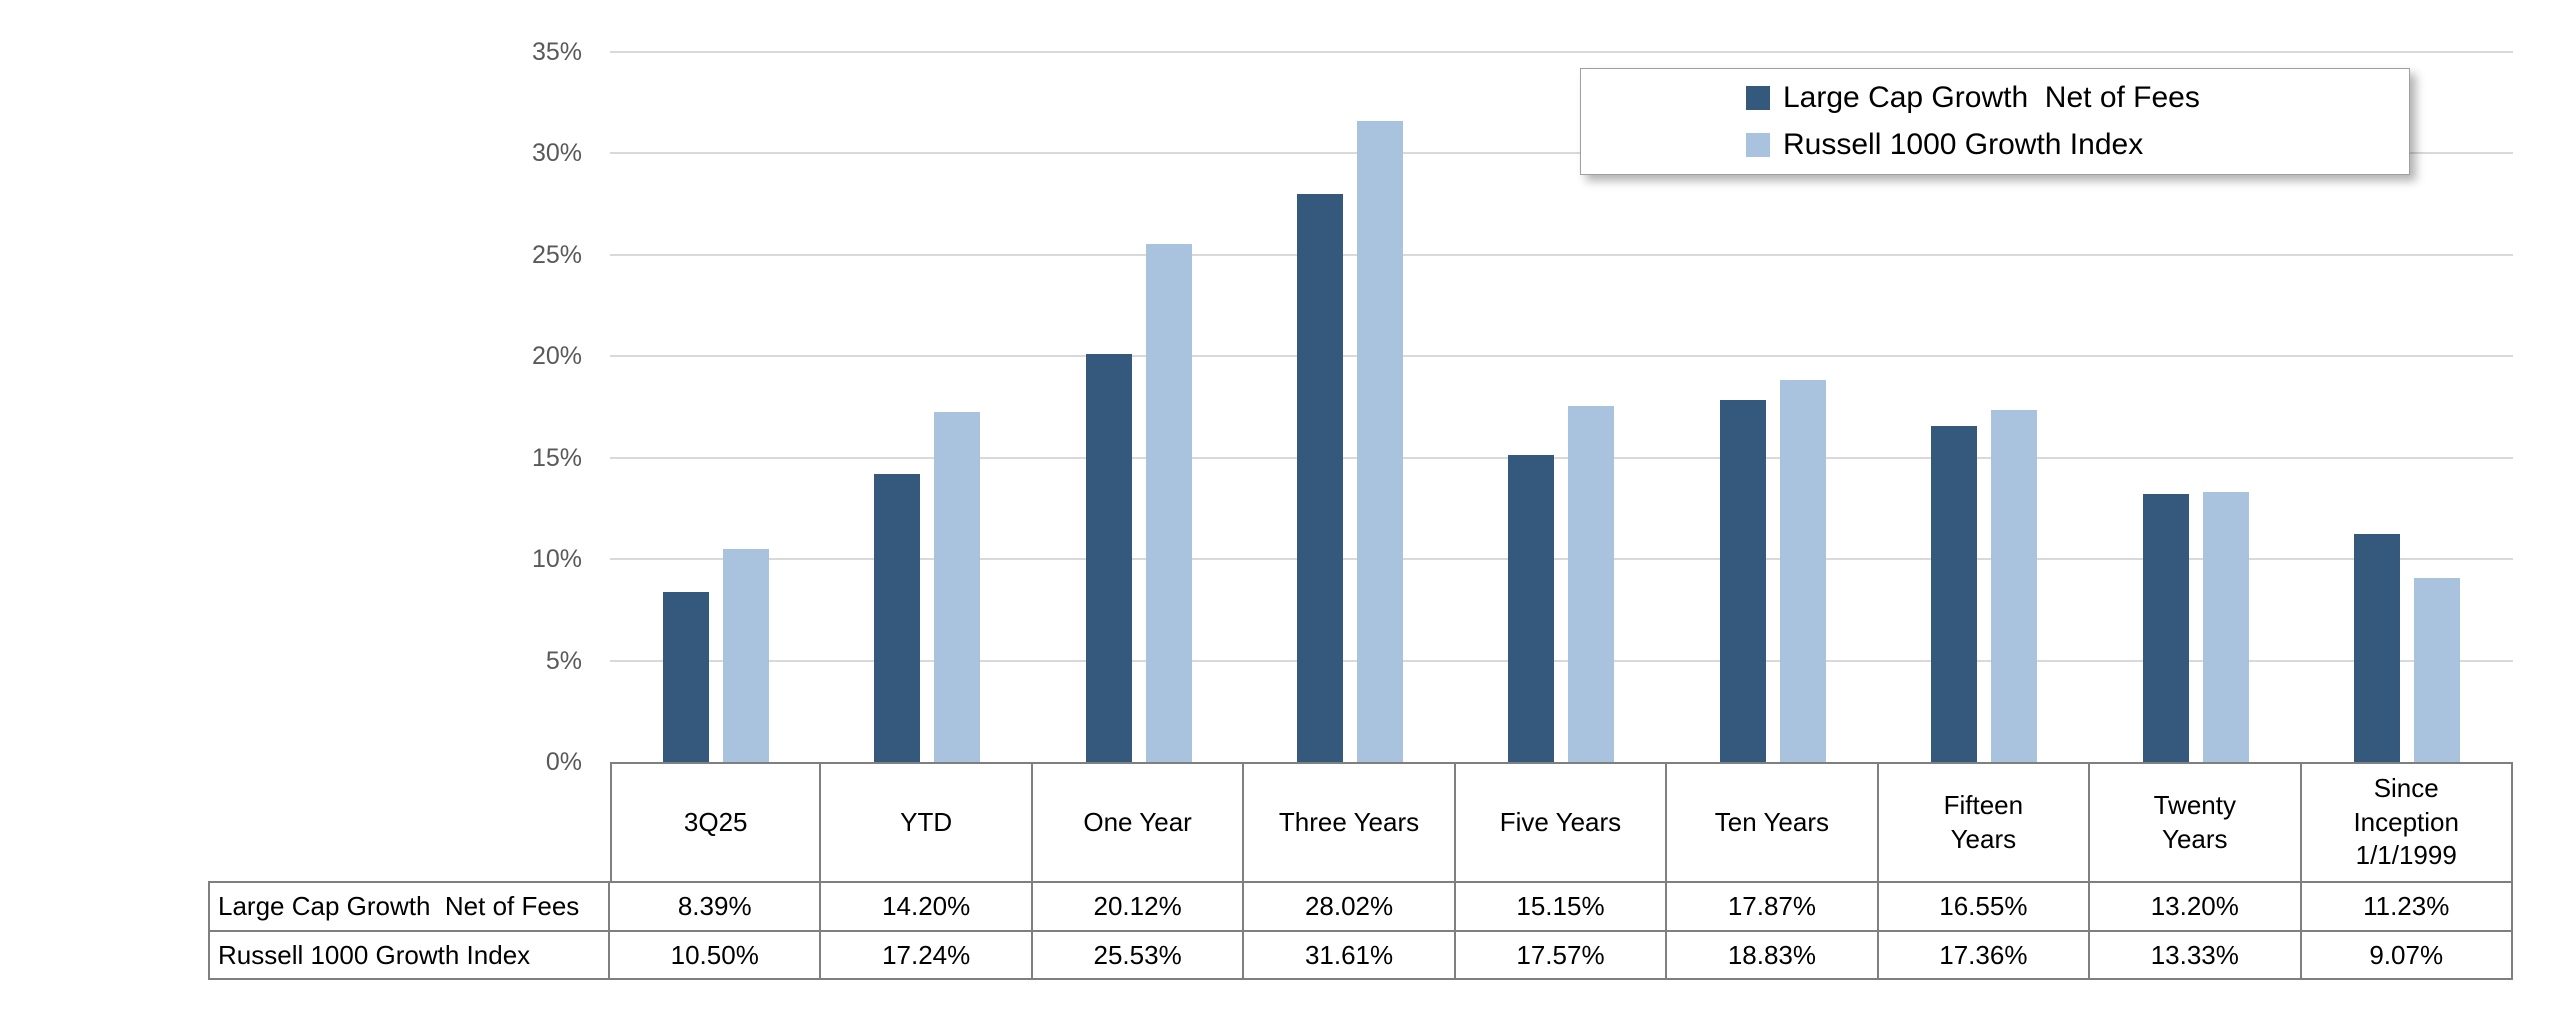  Describe the element at coordinates (1561, 907) in the screenshot. I see `table-cell-large-cap-growth-net-of-fees-five-years: 15.15%` at that location.